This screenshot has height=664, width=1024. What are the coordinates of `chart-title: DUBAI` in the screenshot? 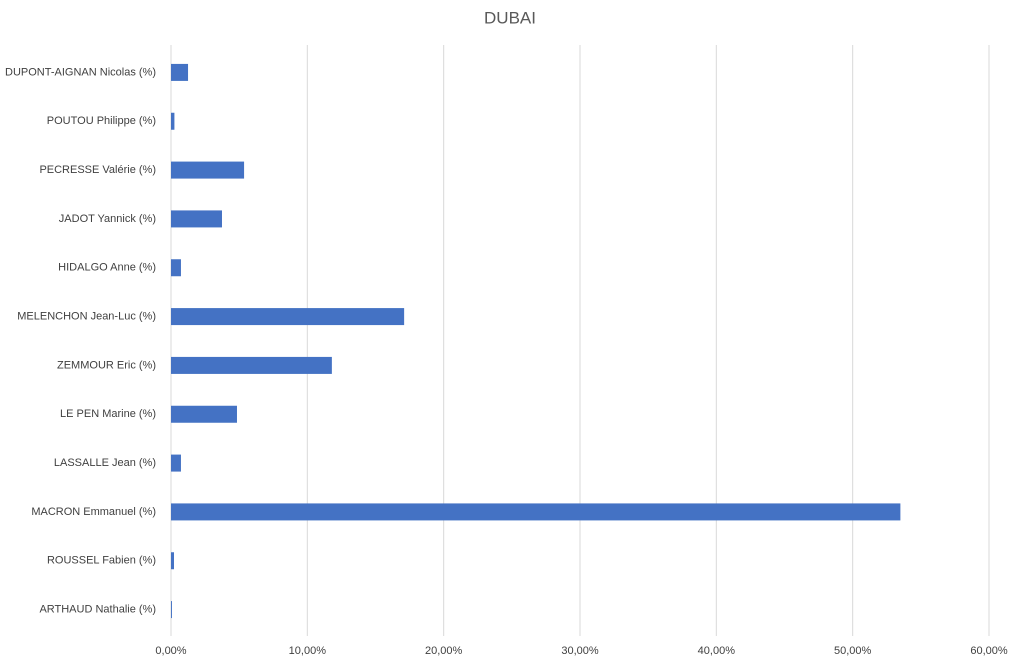 It's located at (510, 17).